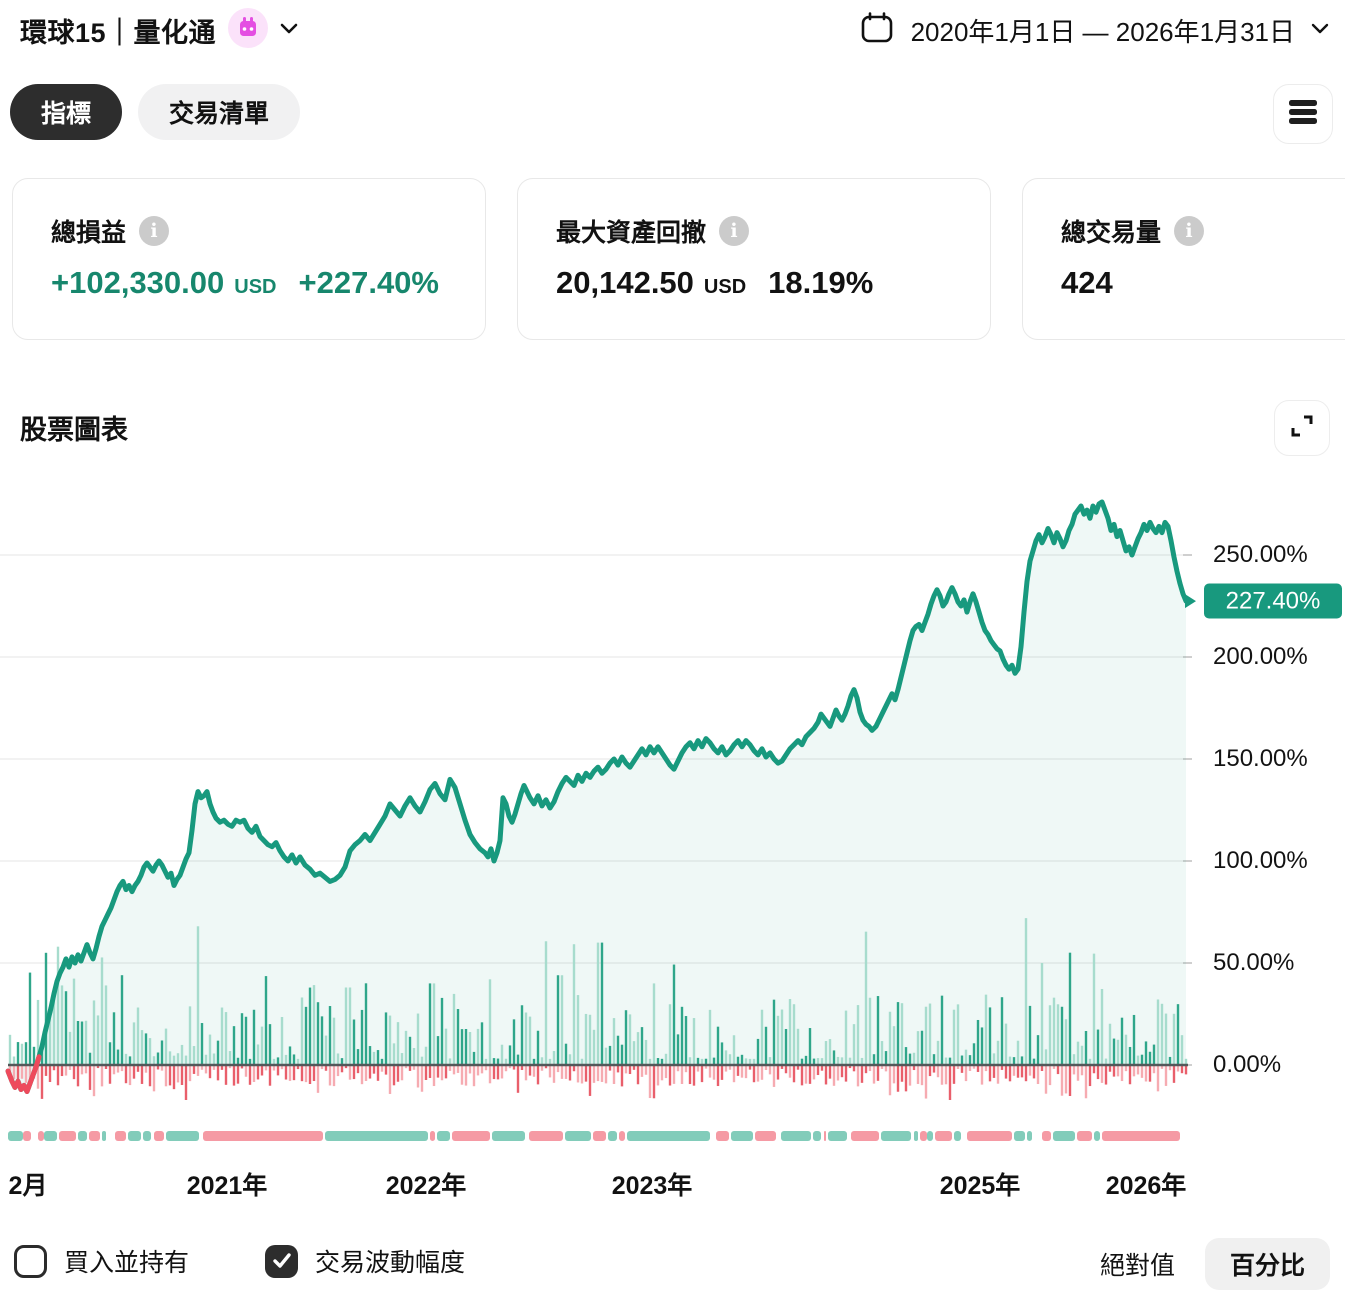 The height and width of the screenshot is (1300, 1345). I want to click on trade-range-label: 交易波動幅度, so click(390, 1263).